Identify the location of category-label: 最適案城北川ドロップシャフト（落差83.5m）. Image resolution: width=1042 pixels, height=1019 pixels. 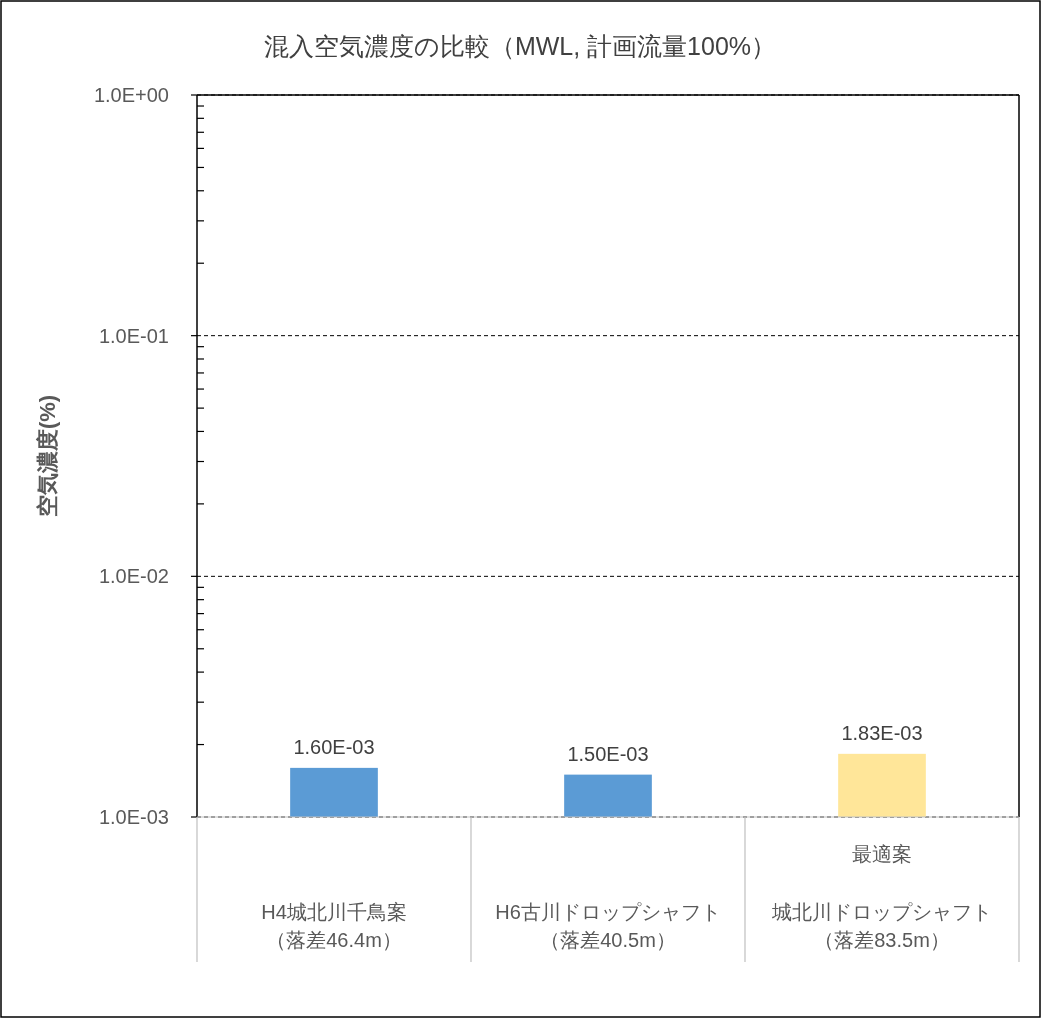
(882, 897).